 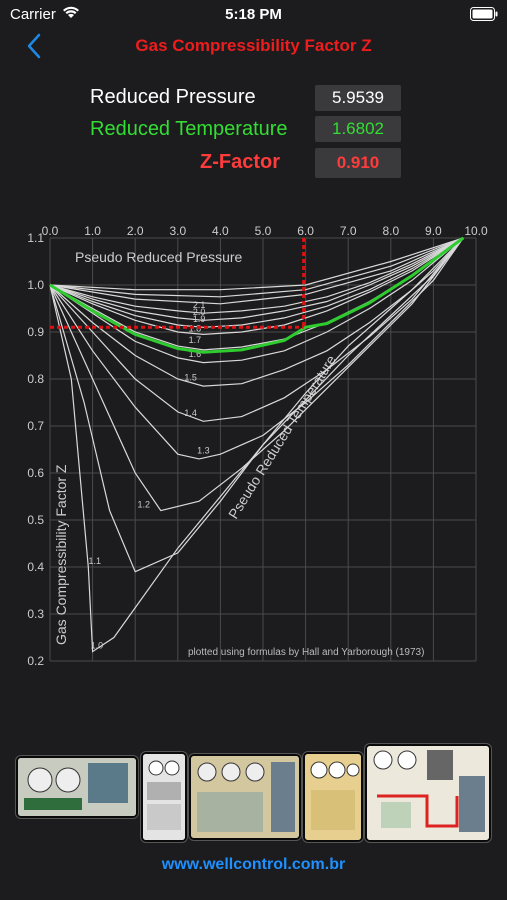 I want to click on x-tick-label: 0.0, so click(x=50, y=231).